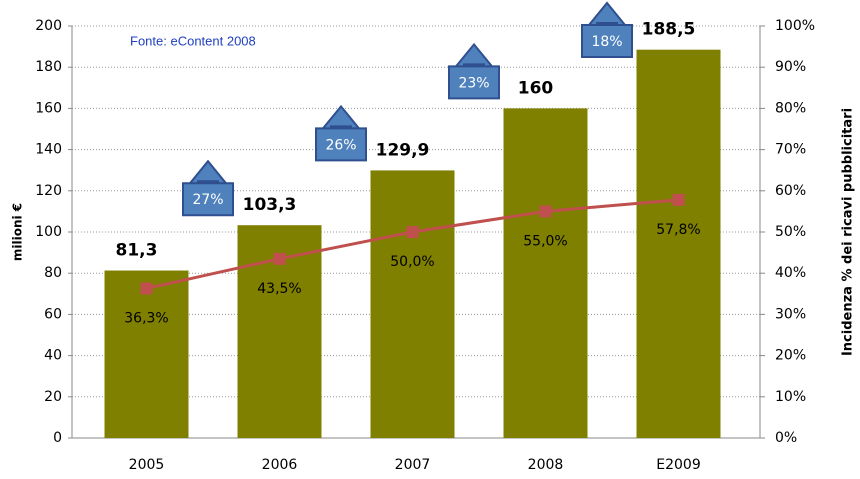  I want to click on y2-axis-title: Incidenza % dei ricavi pubblicitari, so click(848, 232).